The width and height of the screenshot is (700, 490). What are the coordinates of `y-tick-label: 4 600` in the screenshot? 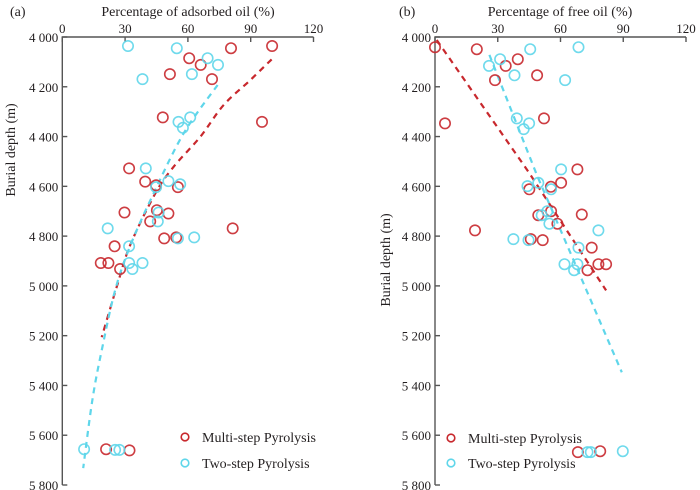 It's located at (416, 186).